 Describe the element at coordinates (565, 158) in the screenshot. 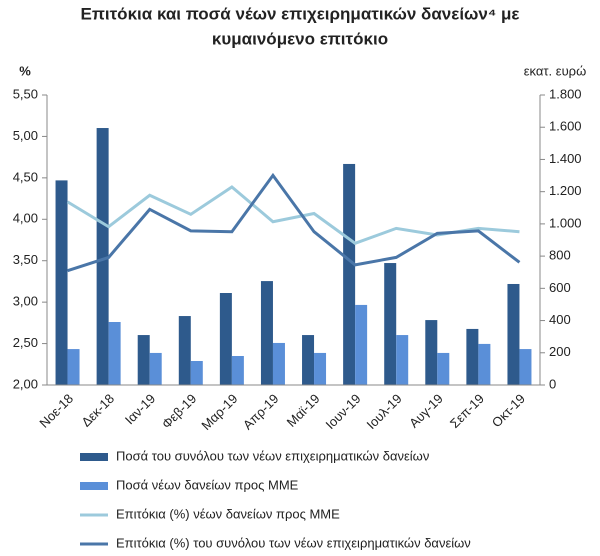

I see `y2-tick-label: 1.400` at that location.